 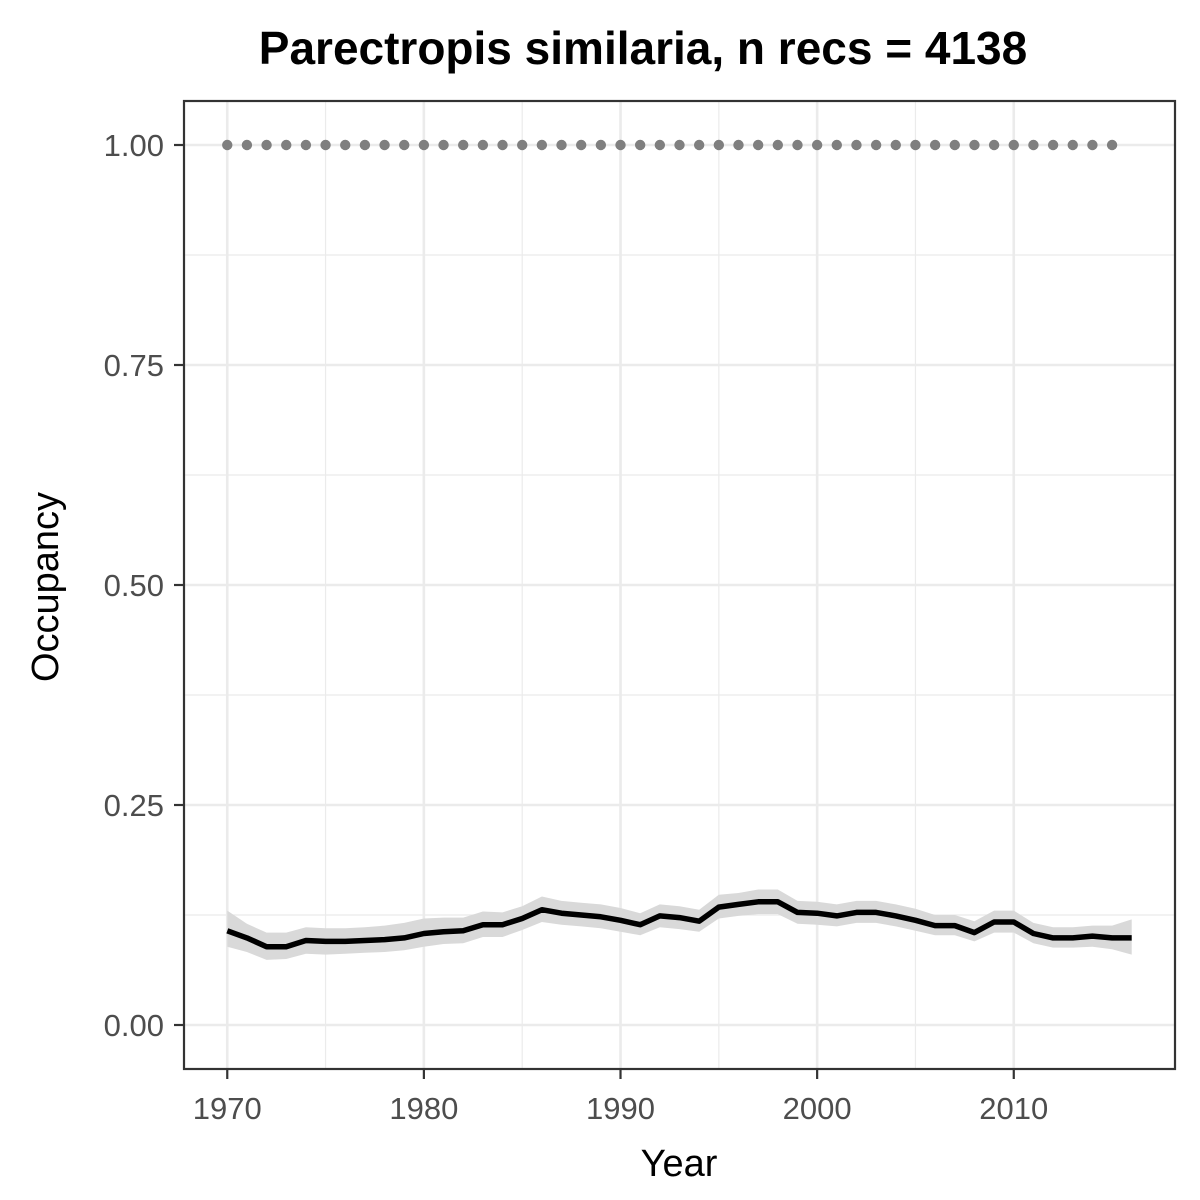 I want to click on confidence-ribbon, so click(x=679, y=924).